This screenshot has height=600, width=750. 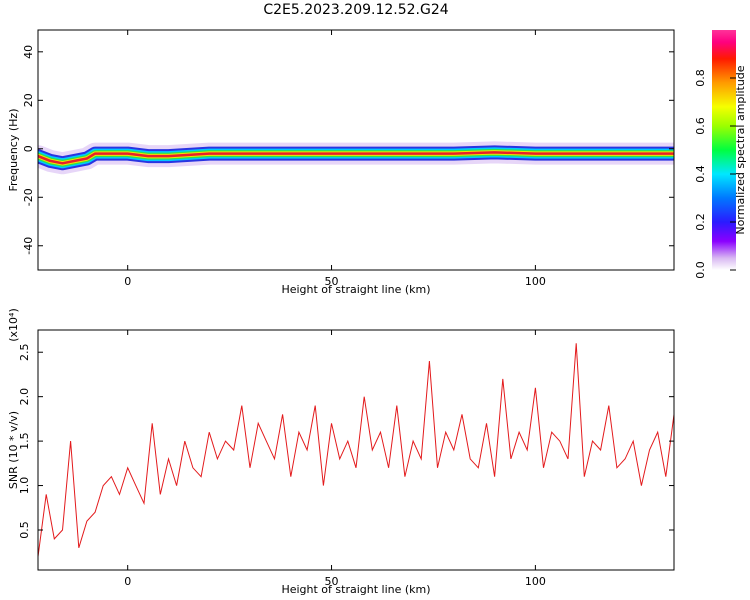 What do you see at coordinates (28, 246) in the screenshot?
I see `heatmap-y-tick-label: -40` at bounding box center [28, 246].